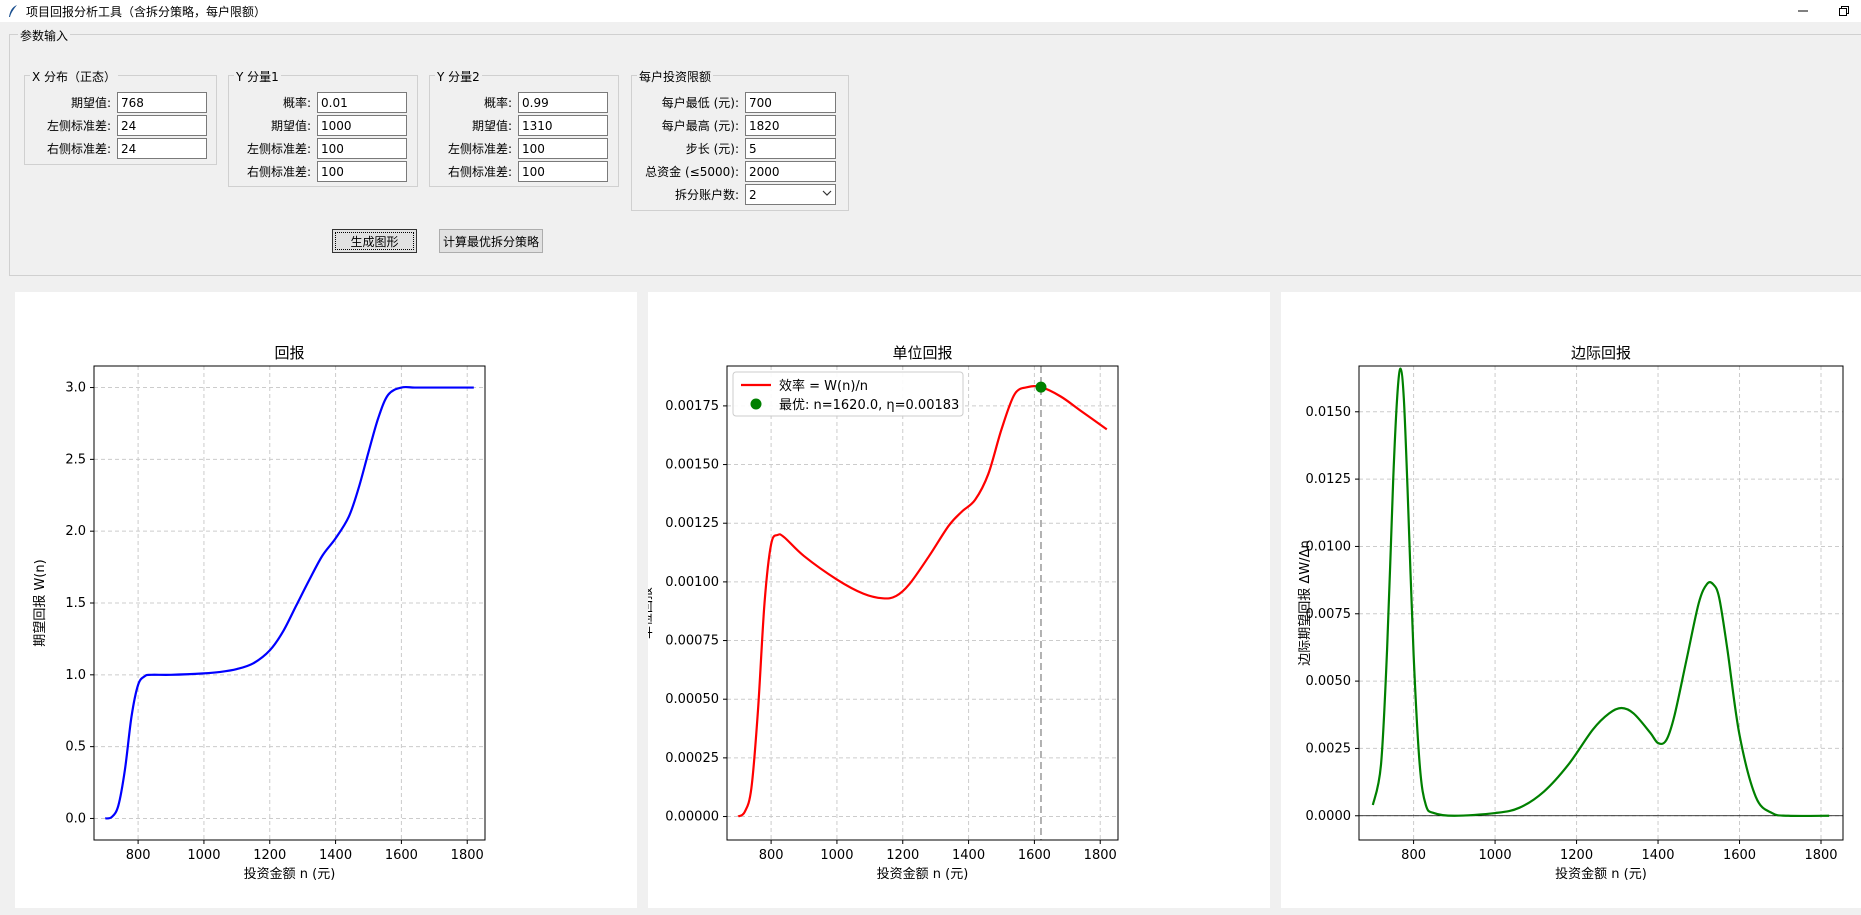  I want to click on x-dist-legend: X 分布（正态）, so click(74, 76).